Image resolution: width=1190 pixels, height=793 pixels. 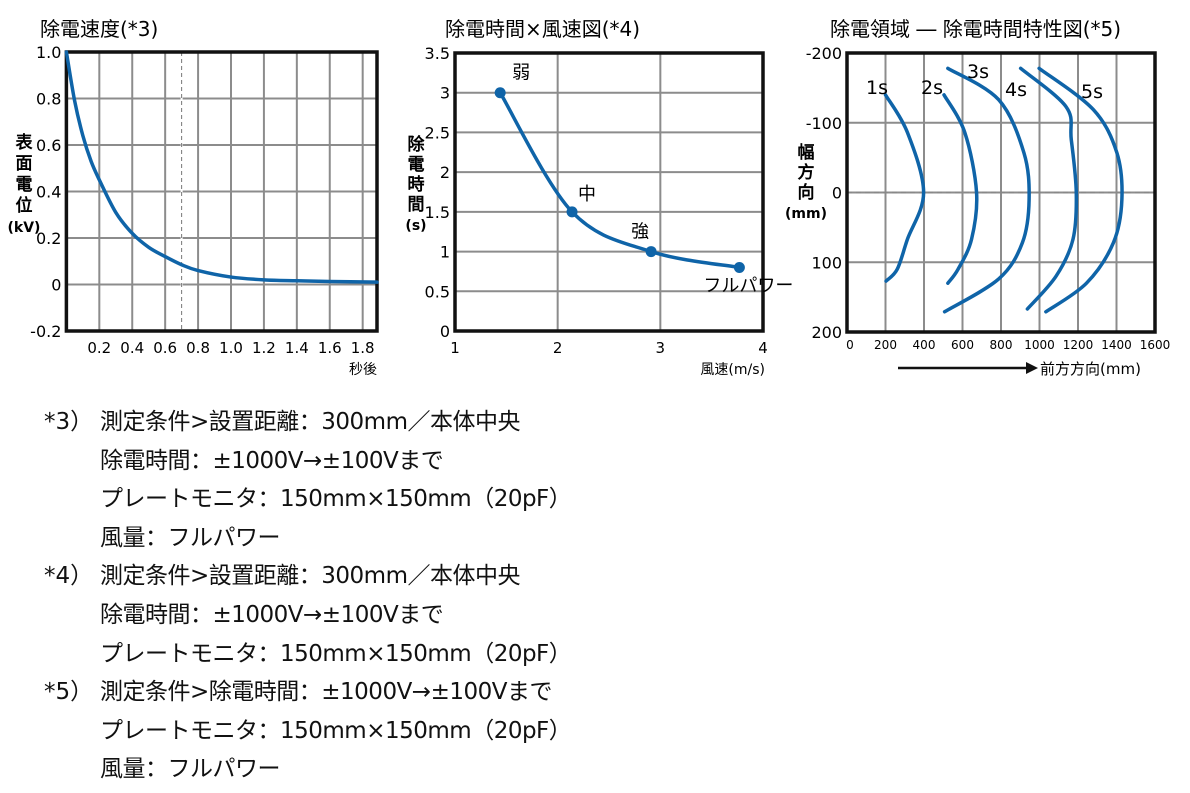 What do you see at coordinates (297, 348) in the screenshot?
I see `x-tick-label: 1.4` at bounding box center [297, 348].